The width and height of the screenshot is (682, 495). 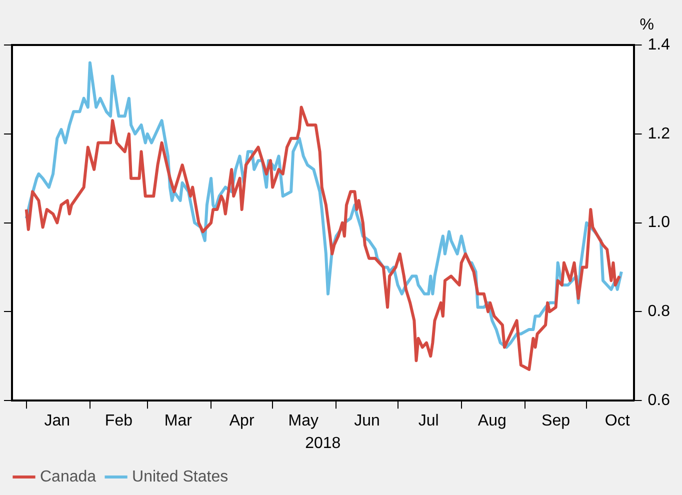 What do you see at coordinates (242, 421) in the screenshot?
I see `x-tick-label: Apr` at bounding box center [242, 421].